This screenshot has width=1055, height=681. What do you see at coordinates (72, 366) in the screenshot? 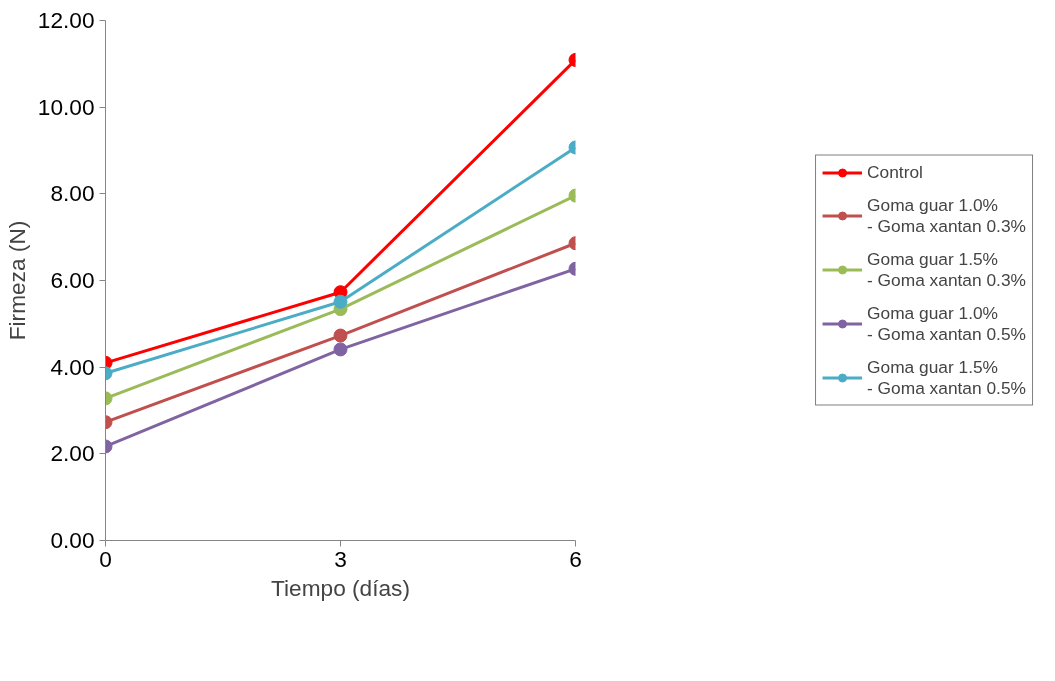
I see `y-tick-label: 4.00` at bounding box center [72, 366].